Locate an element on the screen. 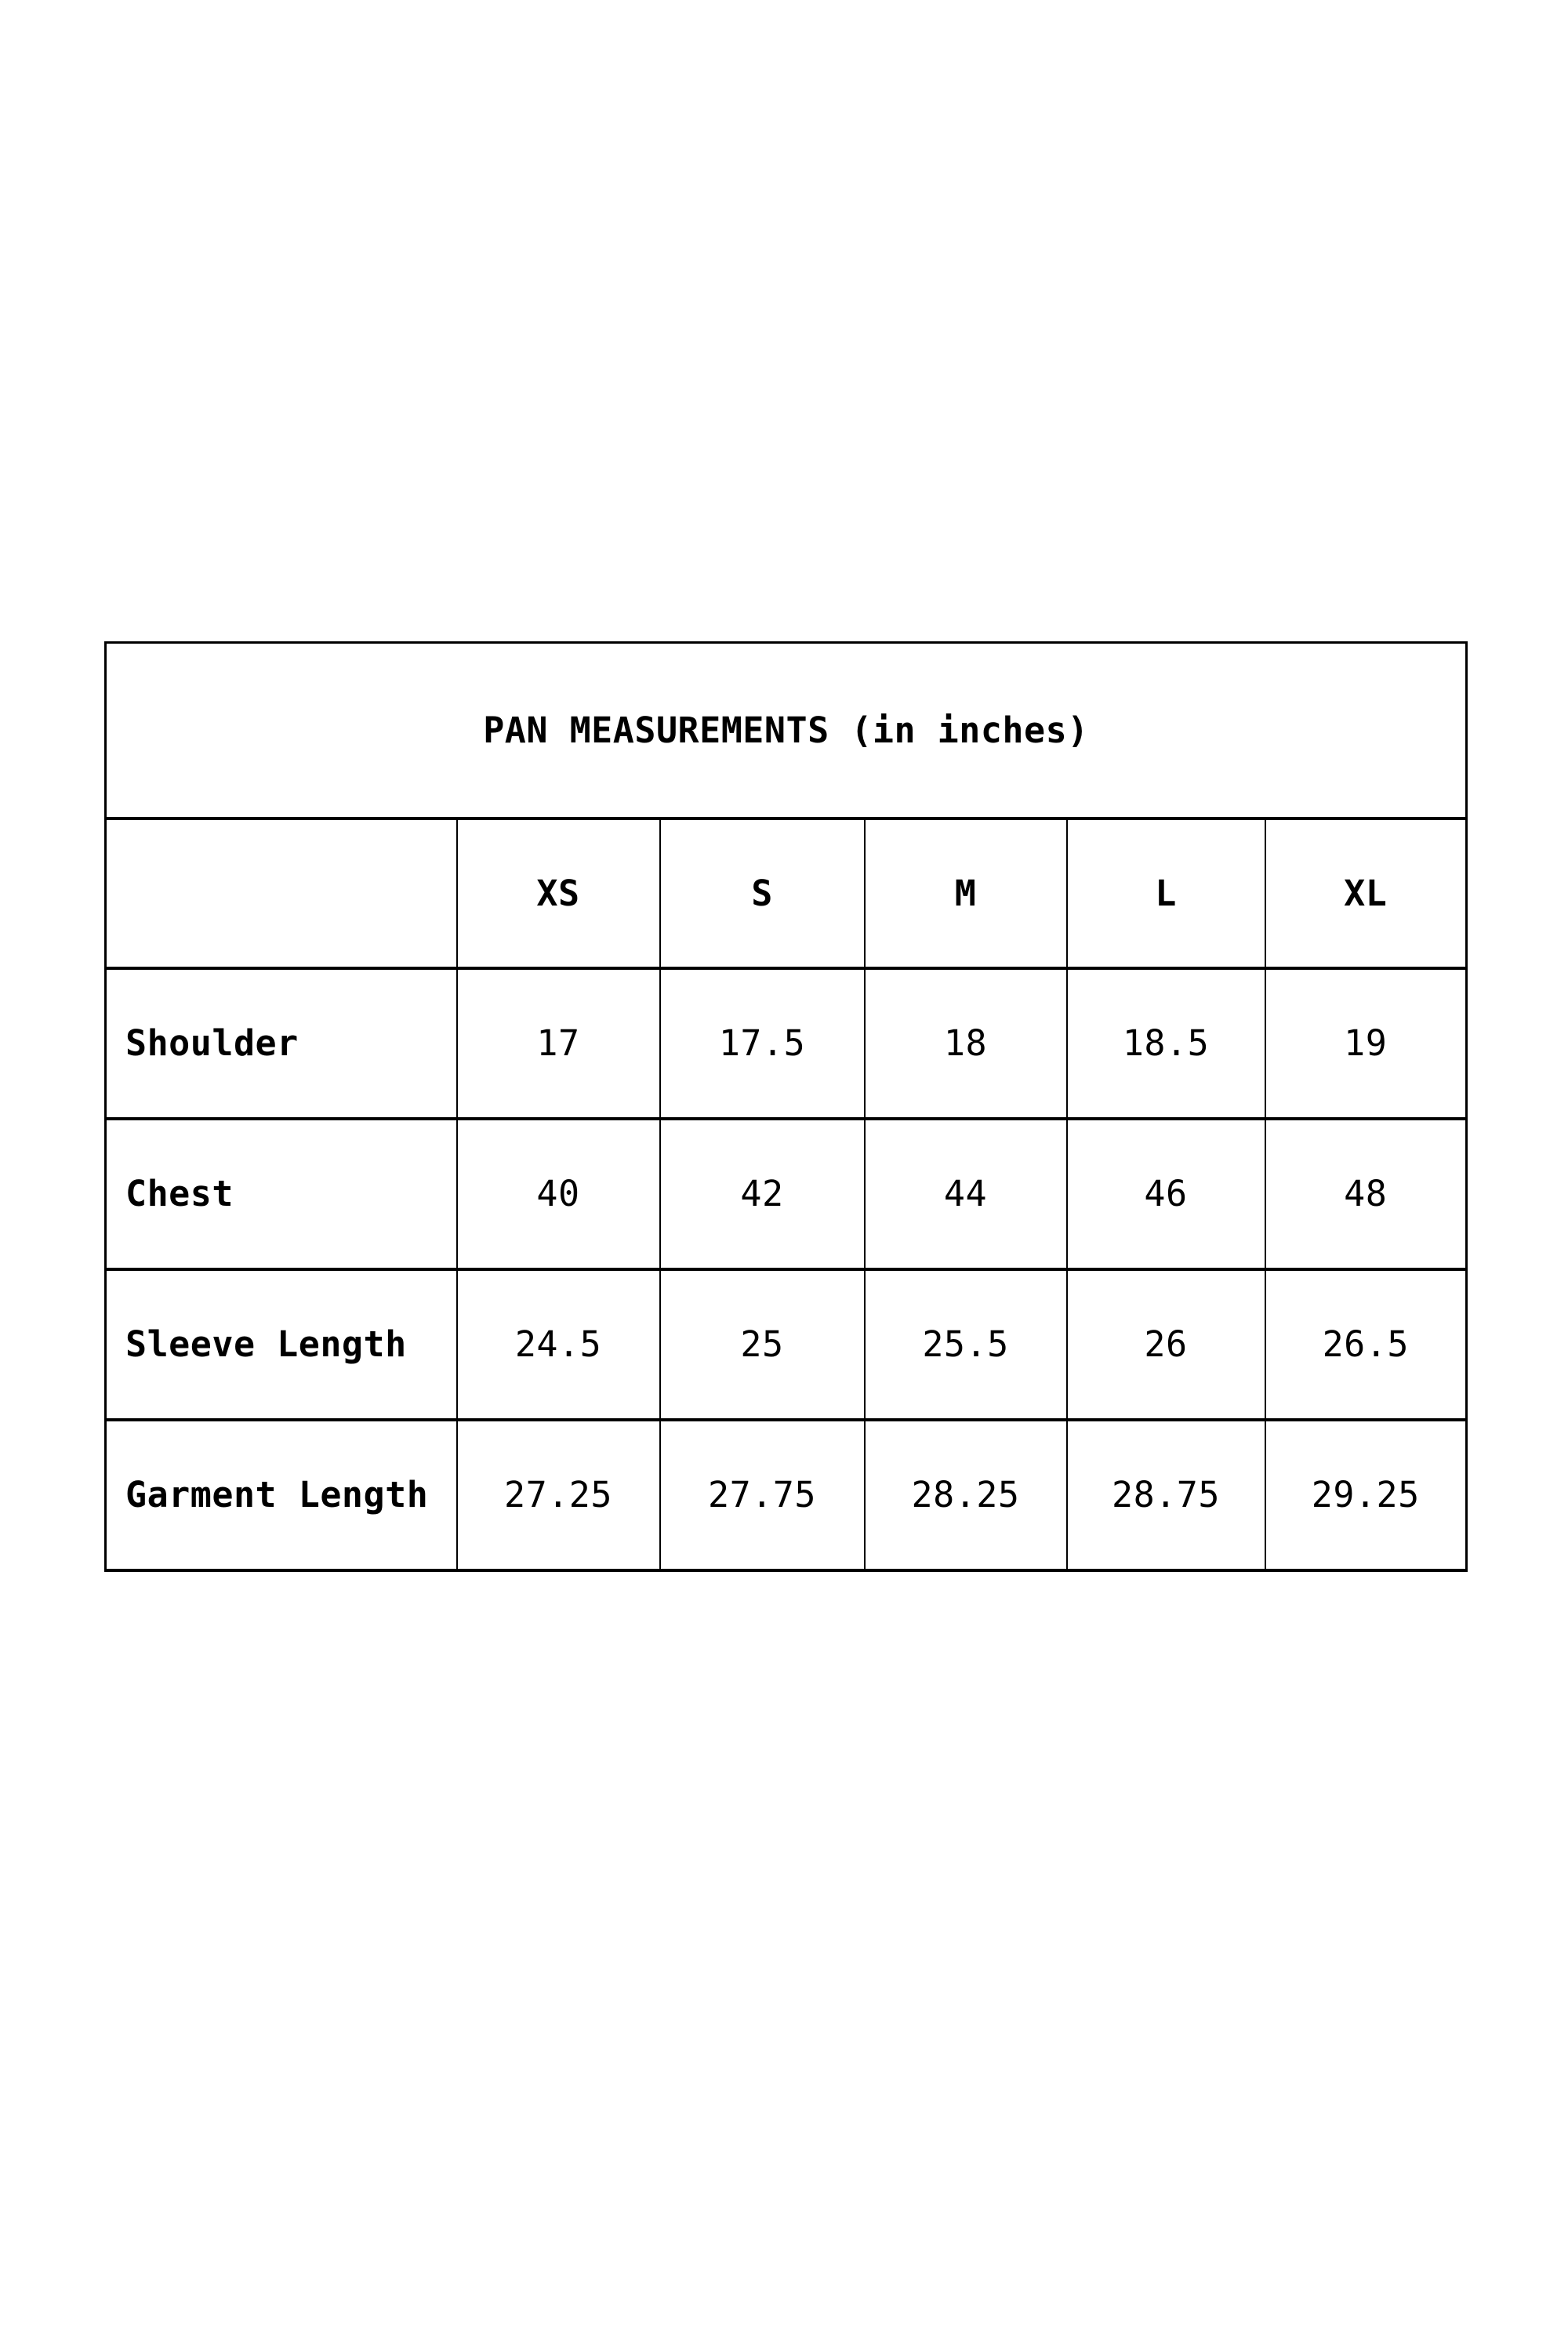  size-header-row: XS S M L XL is located at coordinates (786, 893).